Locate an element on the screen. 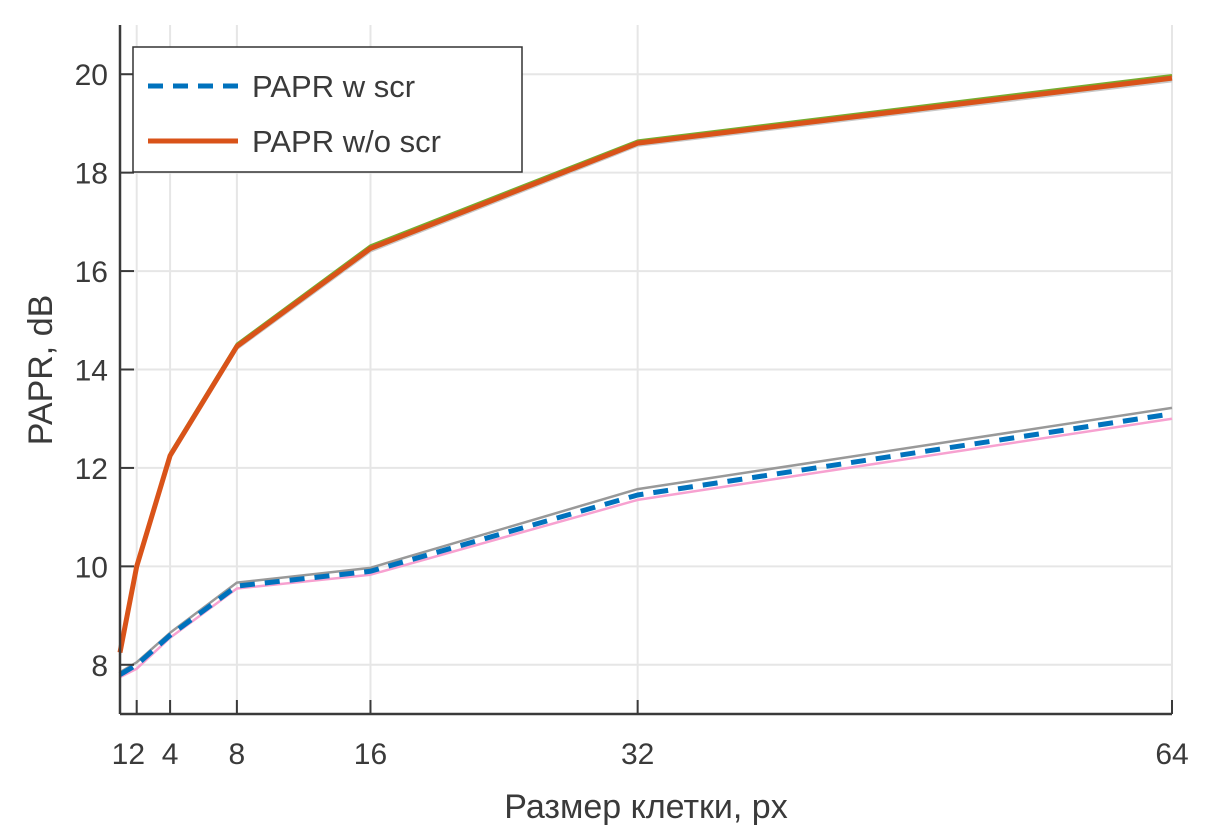 The image size is (1227, 839). x-axis-label: Размер клетки, px is located at coordinates (645, 807).